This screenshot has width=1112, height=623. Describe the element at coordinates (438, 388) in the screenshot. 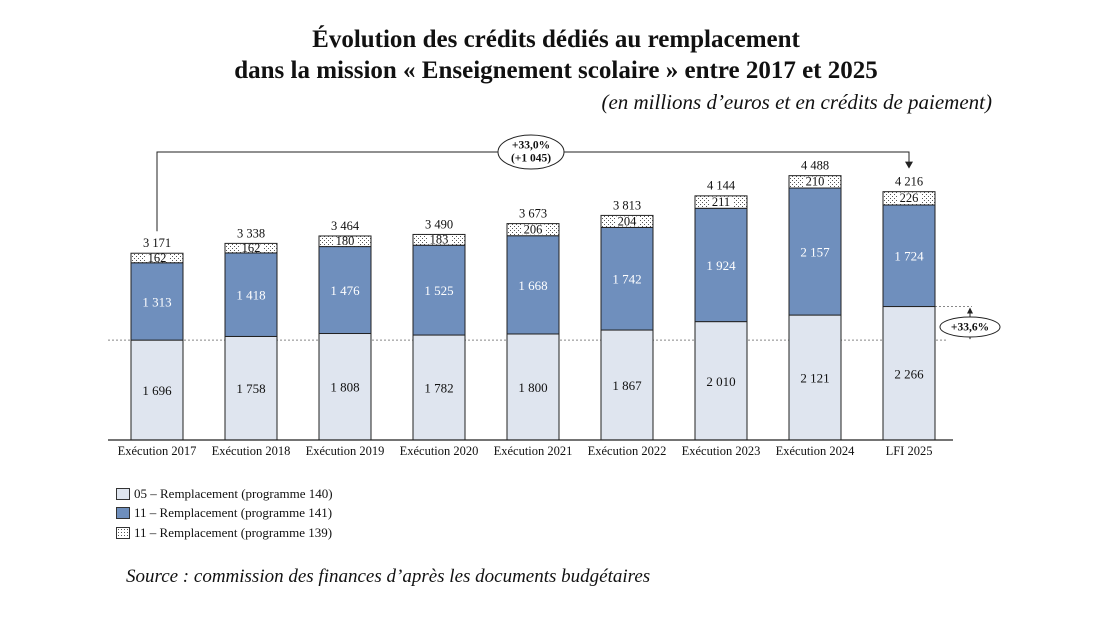

I see `bar-label-p140-3: 1 782` at that location.